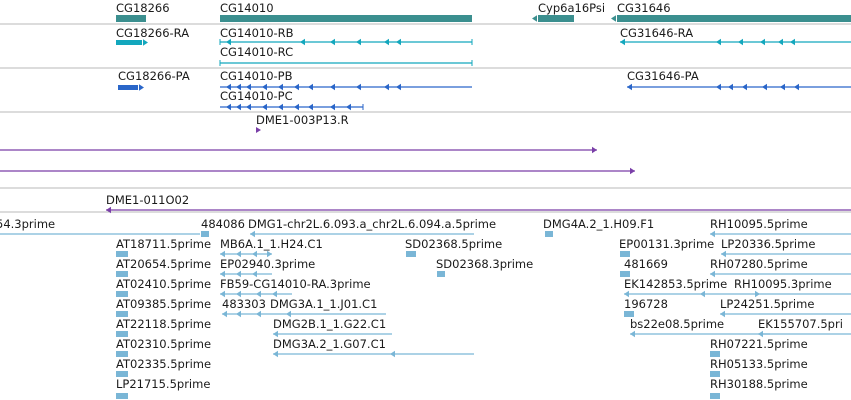 This screenshot has height=400, width=851. Describe the element at coordinates (783, 284) in the screenshot. I see `est-label: RH10095.3prime` at that location.